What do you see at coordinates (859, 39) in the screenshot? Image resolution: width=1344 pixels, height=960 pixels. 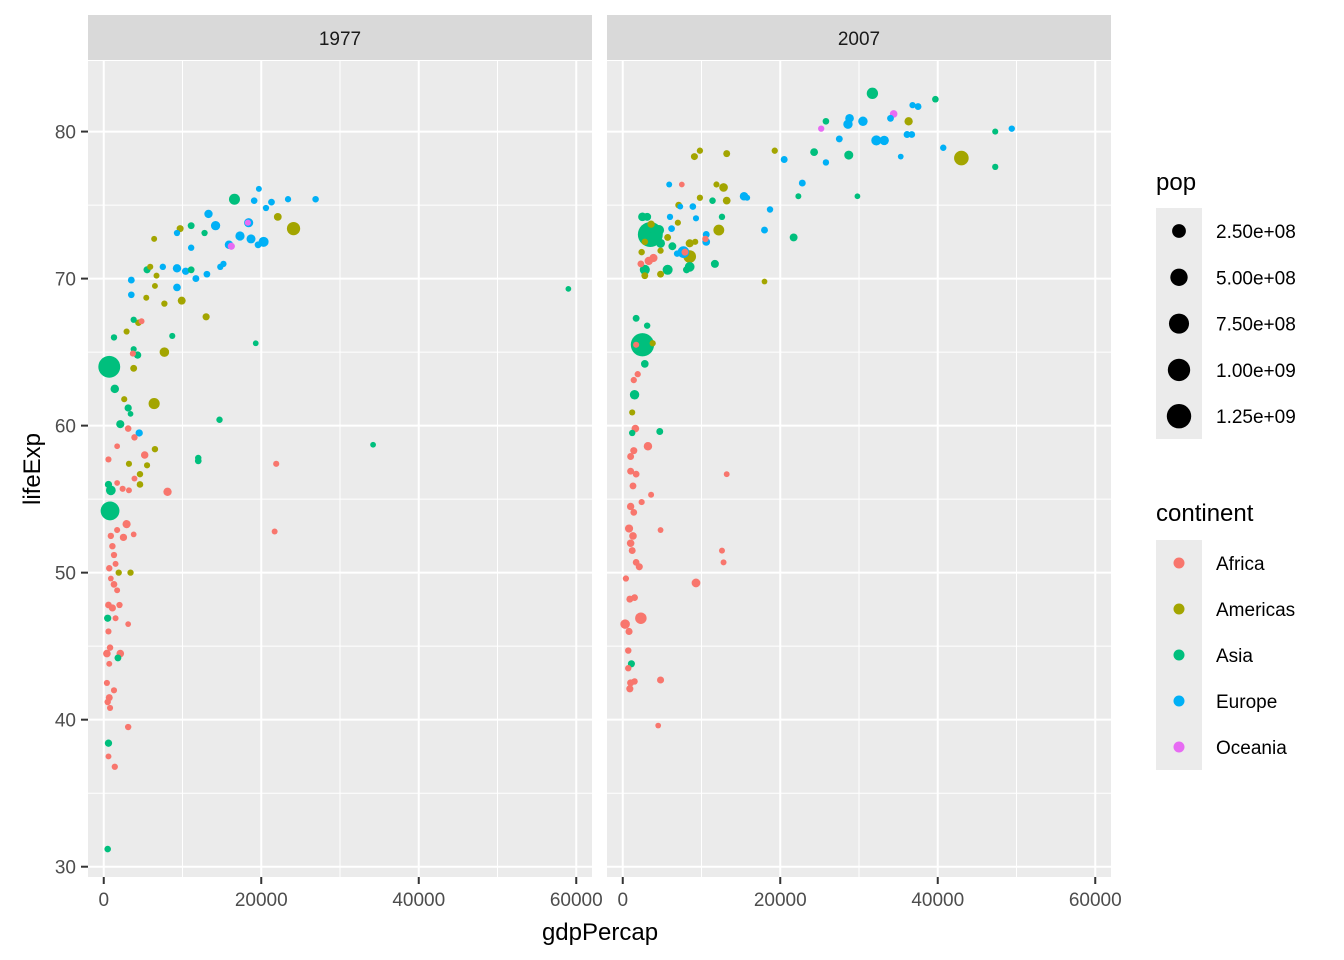 I see `facet-strip-label-2007: 2007` at bounding box center [859, 39].